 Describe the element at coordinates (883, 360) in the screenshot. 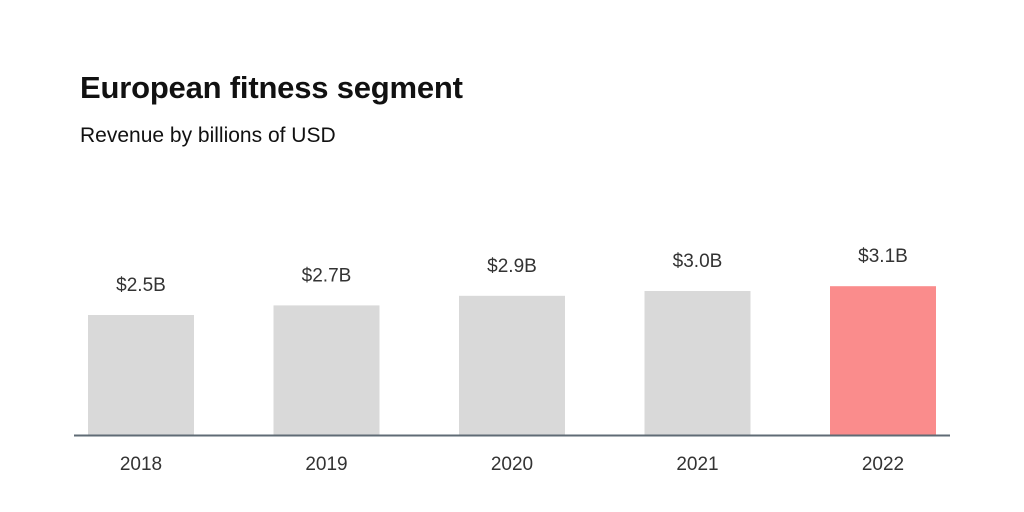

I see `bar-2022` at that location.